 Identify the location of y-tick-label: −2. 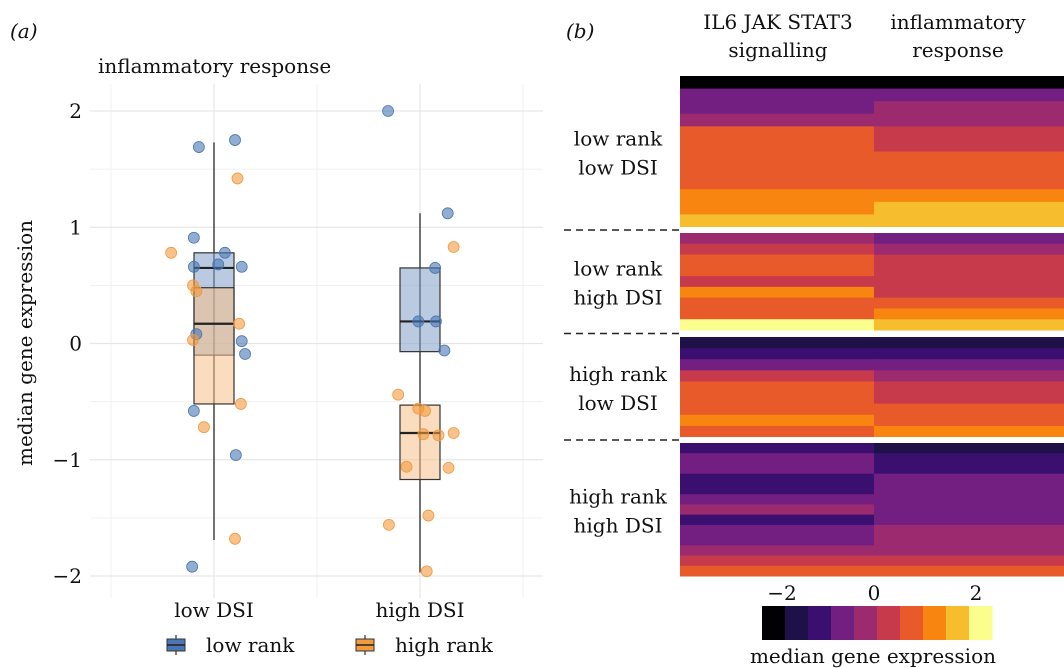
(67, 576).